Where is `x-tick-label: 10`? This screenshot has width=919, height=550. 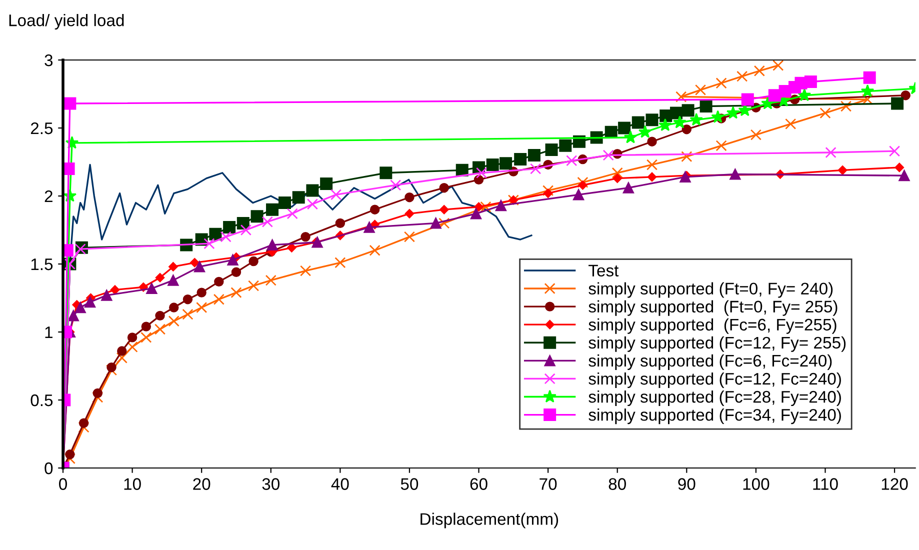
x-tick-label: 10 is located at coordinates (132, 484).